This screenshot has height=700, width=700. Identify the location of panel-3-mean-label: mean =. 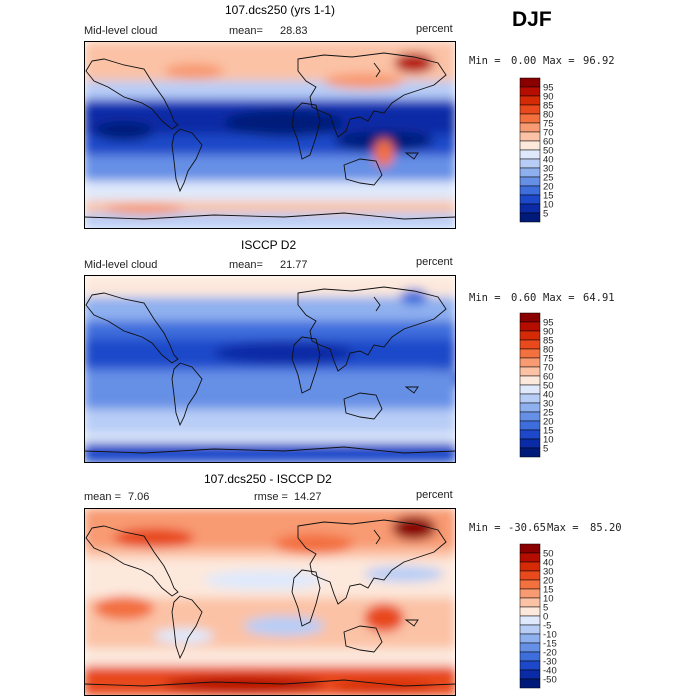
(102, 497).